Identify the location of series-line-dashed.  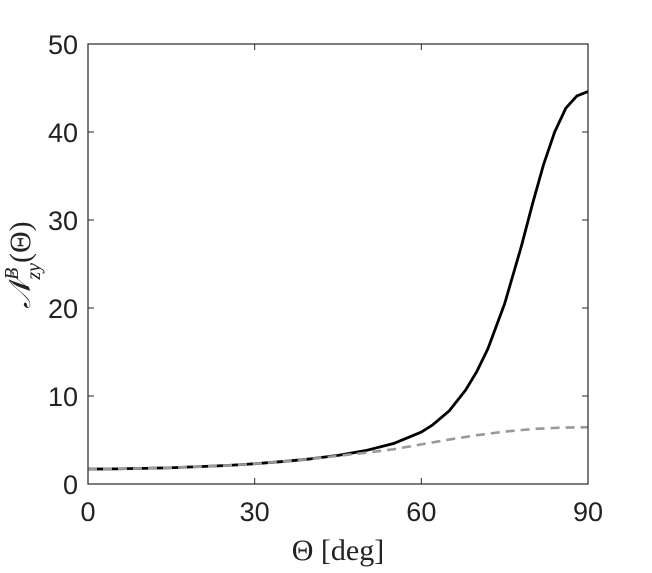
(338, 448).